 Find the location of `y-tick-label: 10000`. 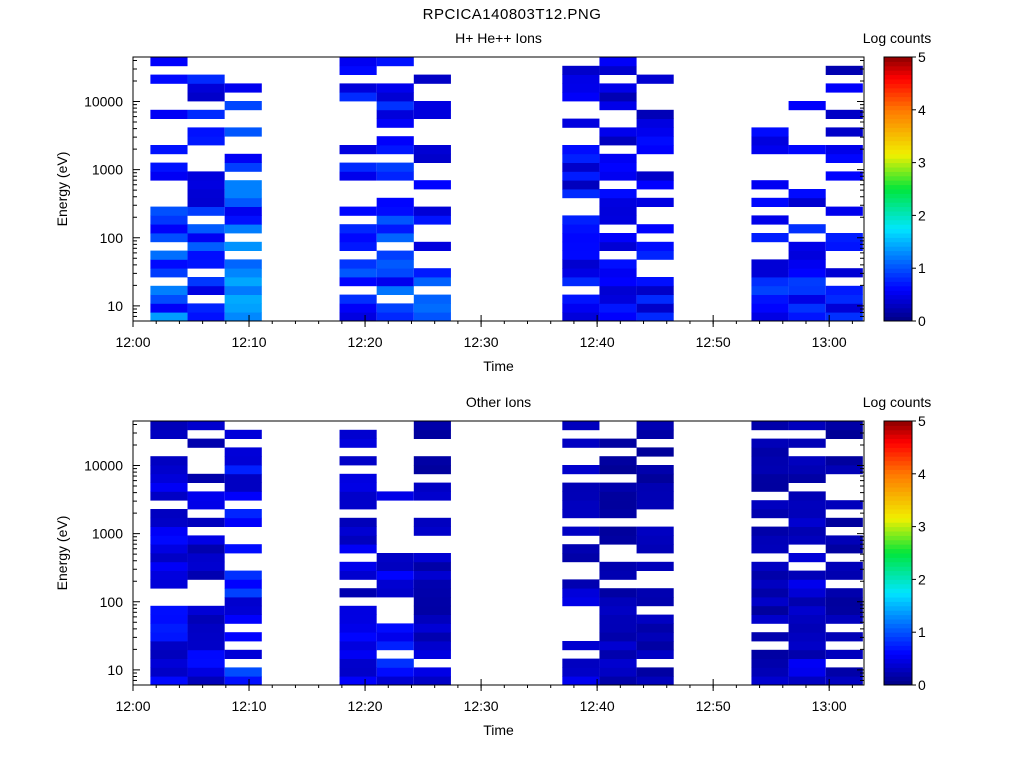

y-tick-label: 10000 is located at coordinates (103, 102).